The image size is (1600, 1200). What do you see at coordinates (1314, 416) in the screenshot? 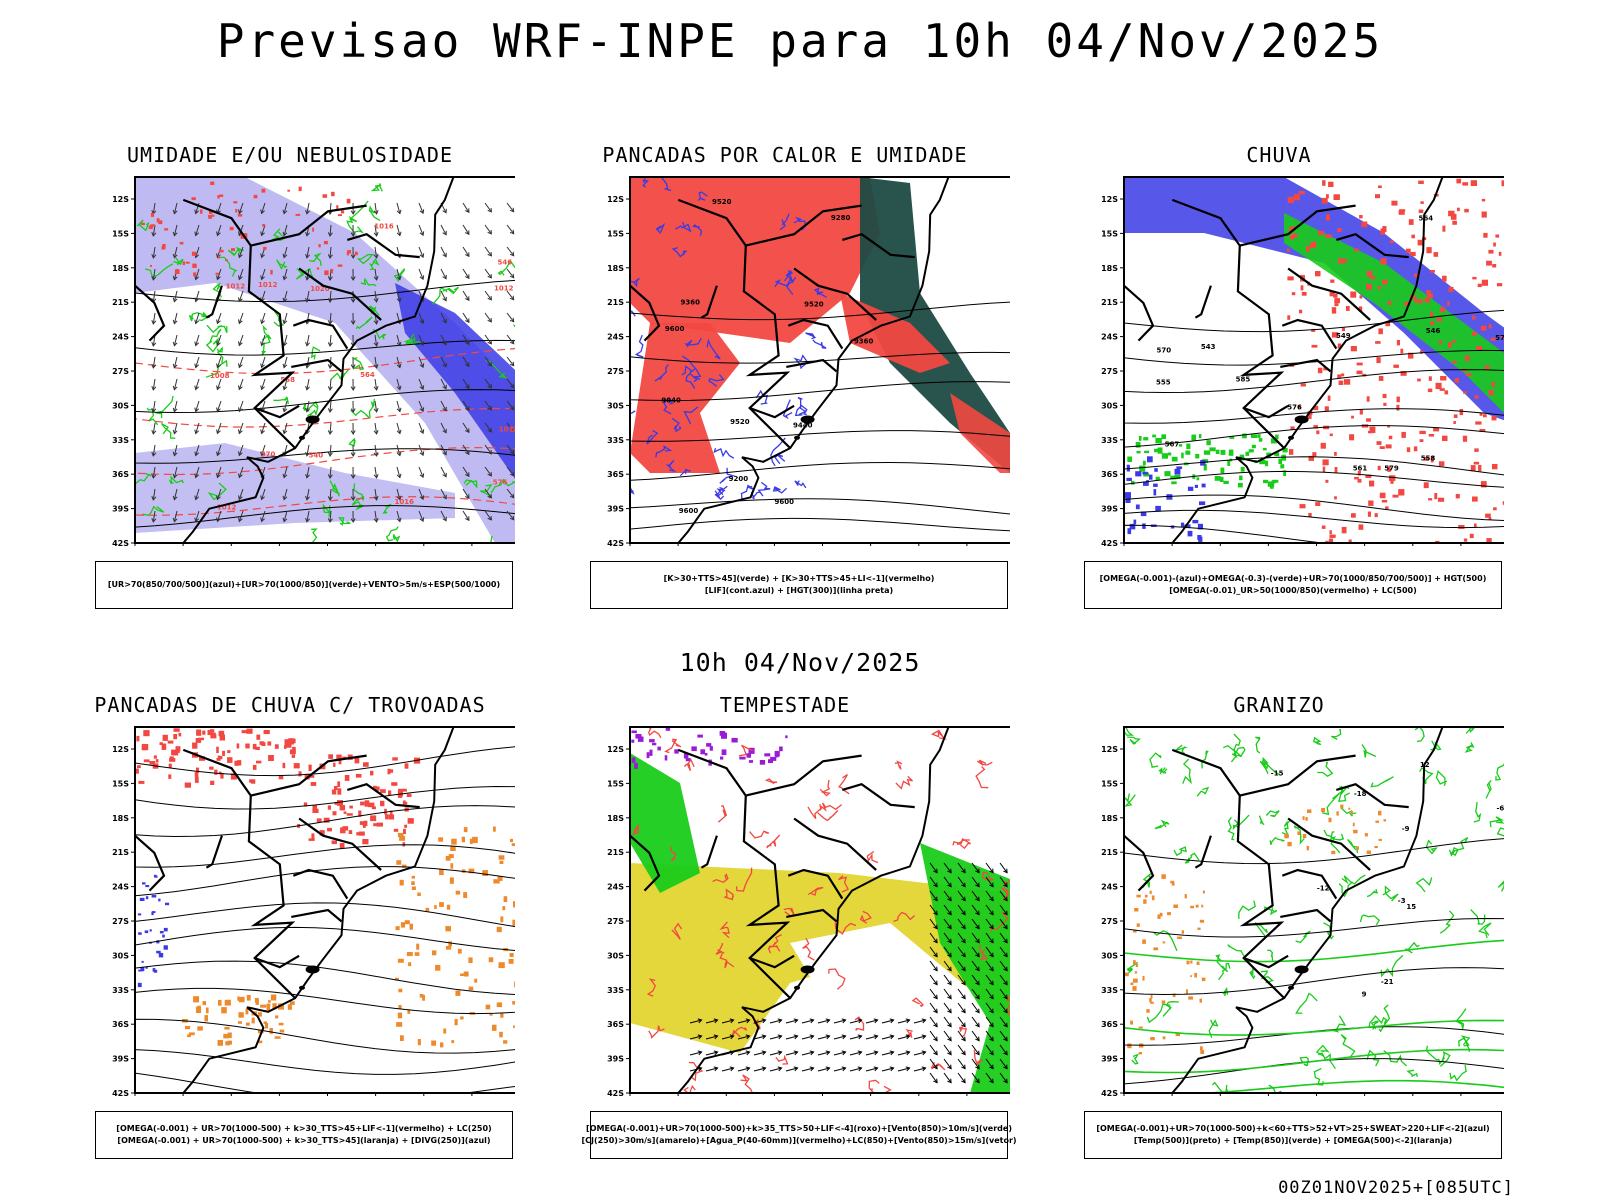
I see `height-500-contour` at bounding box center [1314, 416].